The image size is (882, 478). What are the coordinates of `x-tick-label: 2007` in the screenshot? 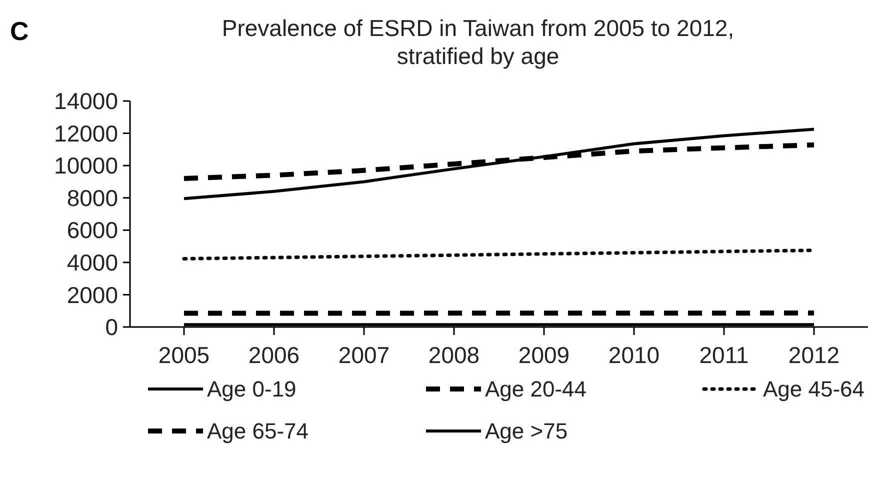 It's located at (364, 355).